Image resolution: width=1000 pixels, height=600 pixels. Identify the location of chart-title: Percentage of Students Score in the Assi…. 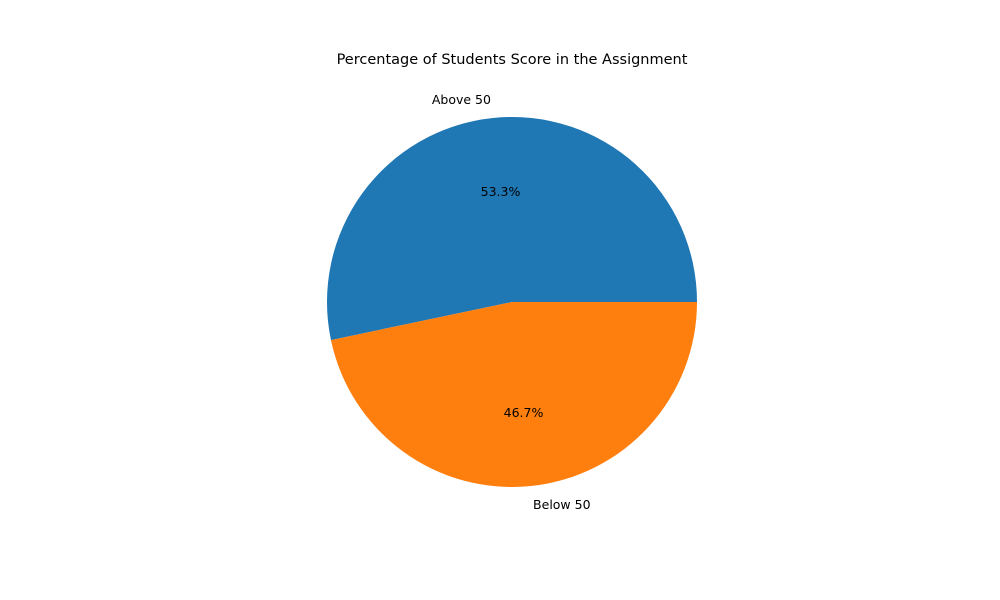
(512, 60).